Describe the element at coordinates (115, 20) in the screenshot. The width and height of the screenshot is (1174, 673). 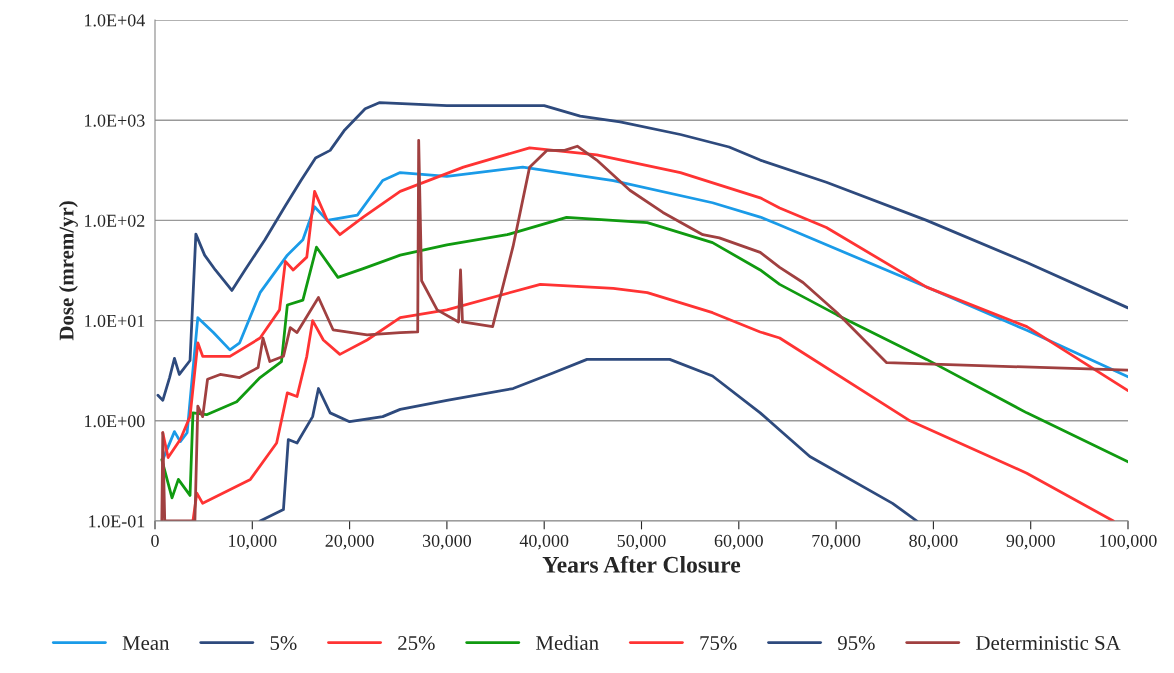
I see `y-tick-label: 1.0E+04` at that location.